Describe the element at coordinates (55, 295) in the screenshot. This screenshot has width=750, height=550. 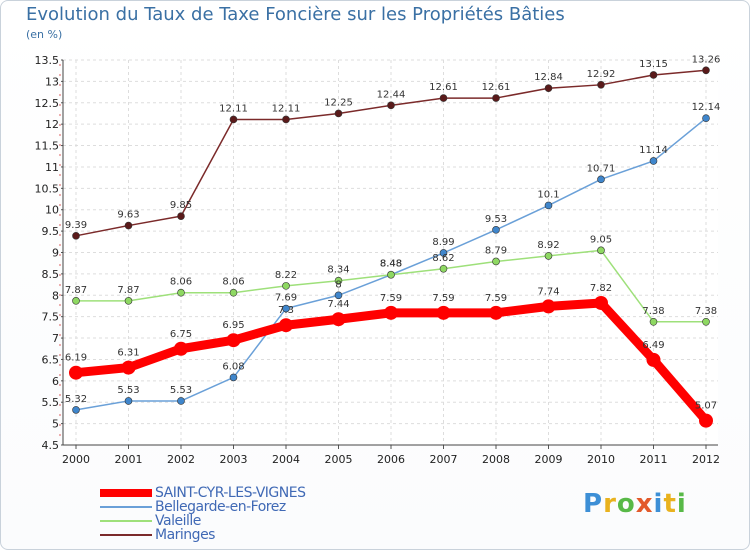
I see `y-tick-label: 8` at that location.